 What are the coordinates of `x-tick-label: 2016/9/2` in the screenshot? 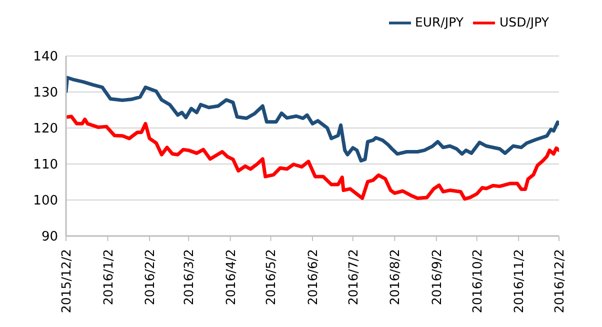 It's located at (436, 277).